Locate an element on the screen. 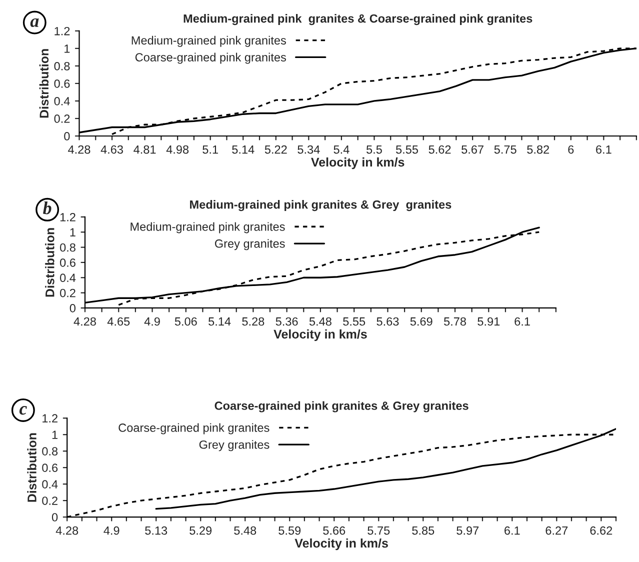 This screenshot has height=562, width=639. x-tick-label: 5.85 is located at coordinates (423, 530).